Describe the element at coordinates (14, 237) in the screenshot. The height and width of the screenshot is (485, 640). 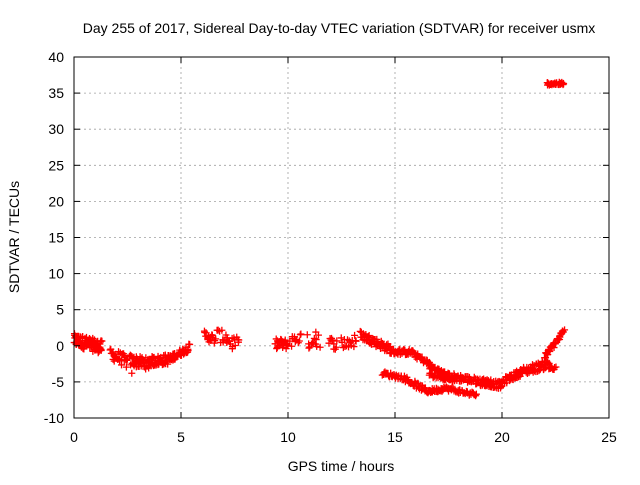
I see `y-axis-label: SDTVAR / TECUs` at that location.